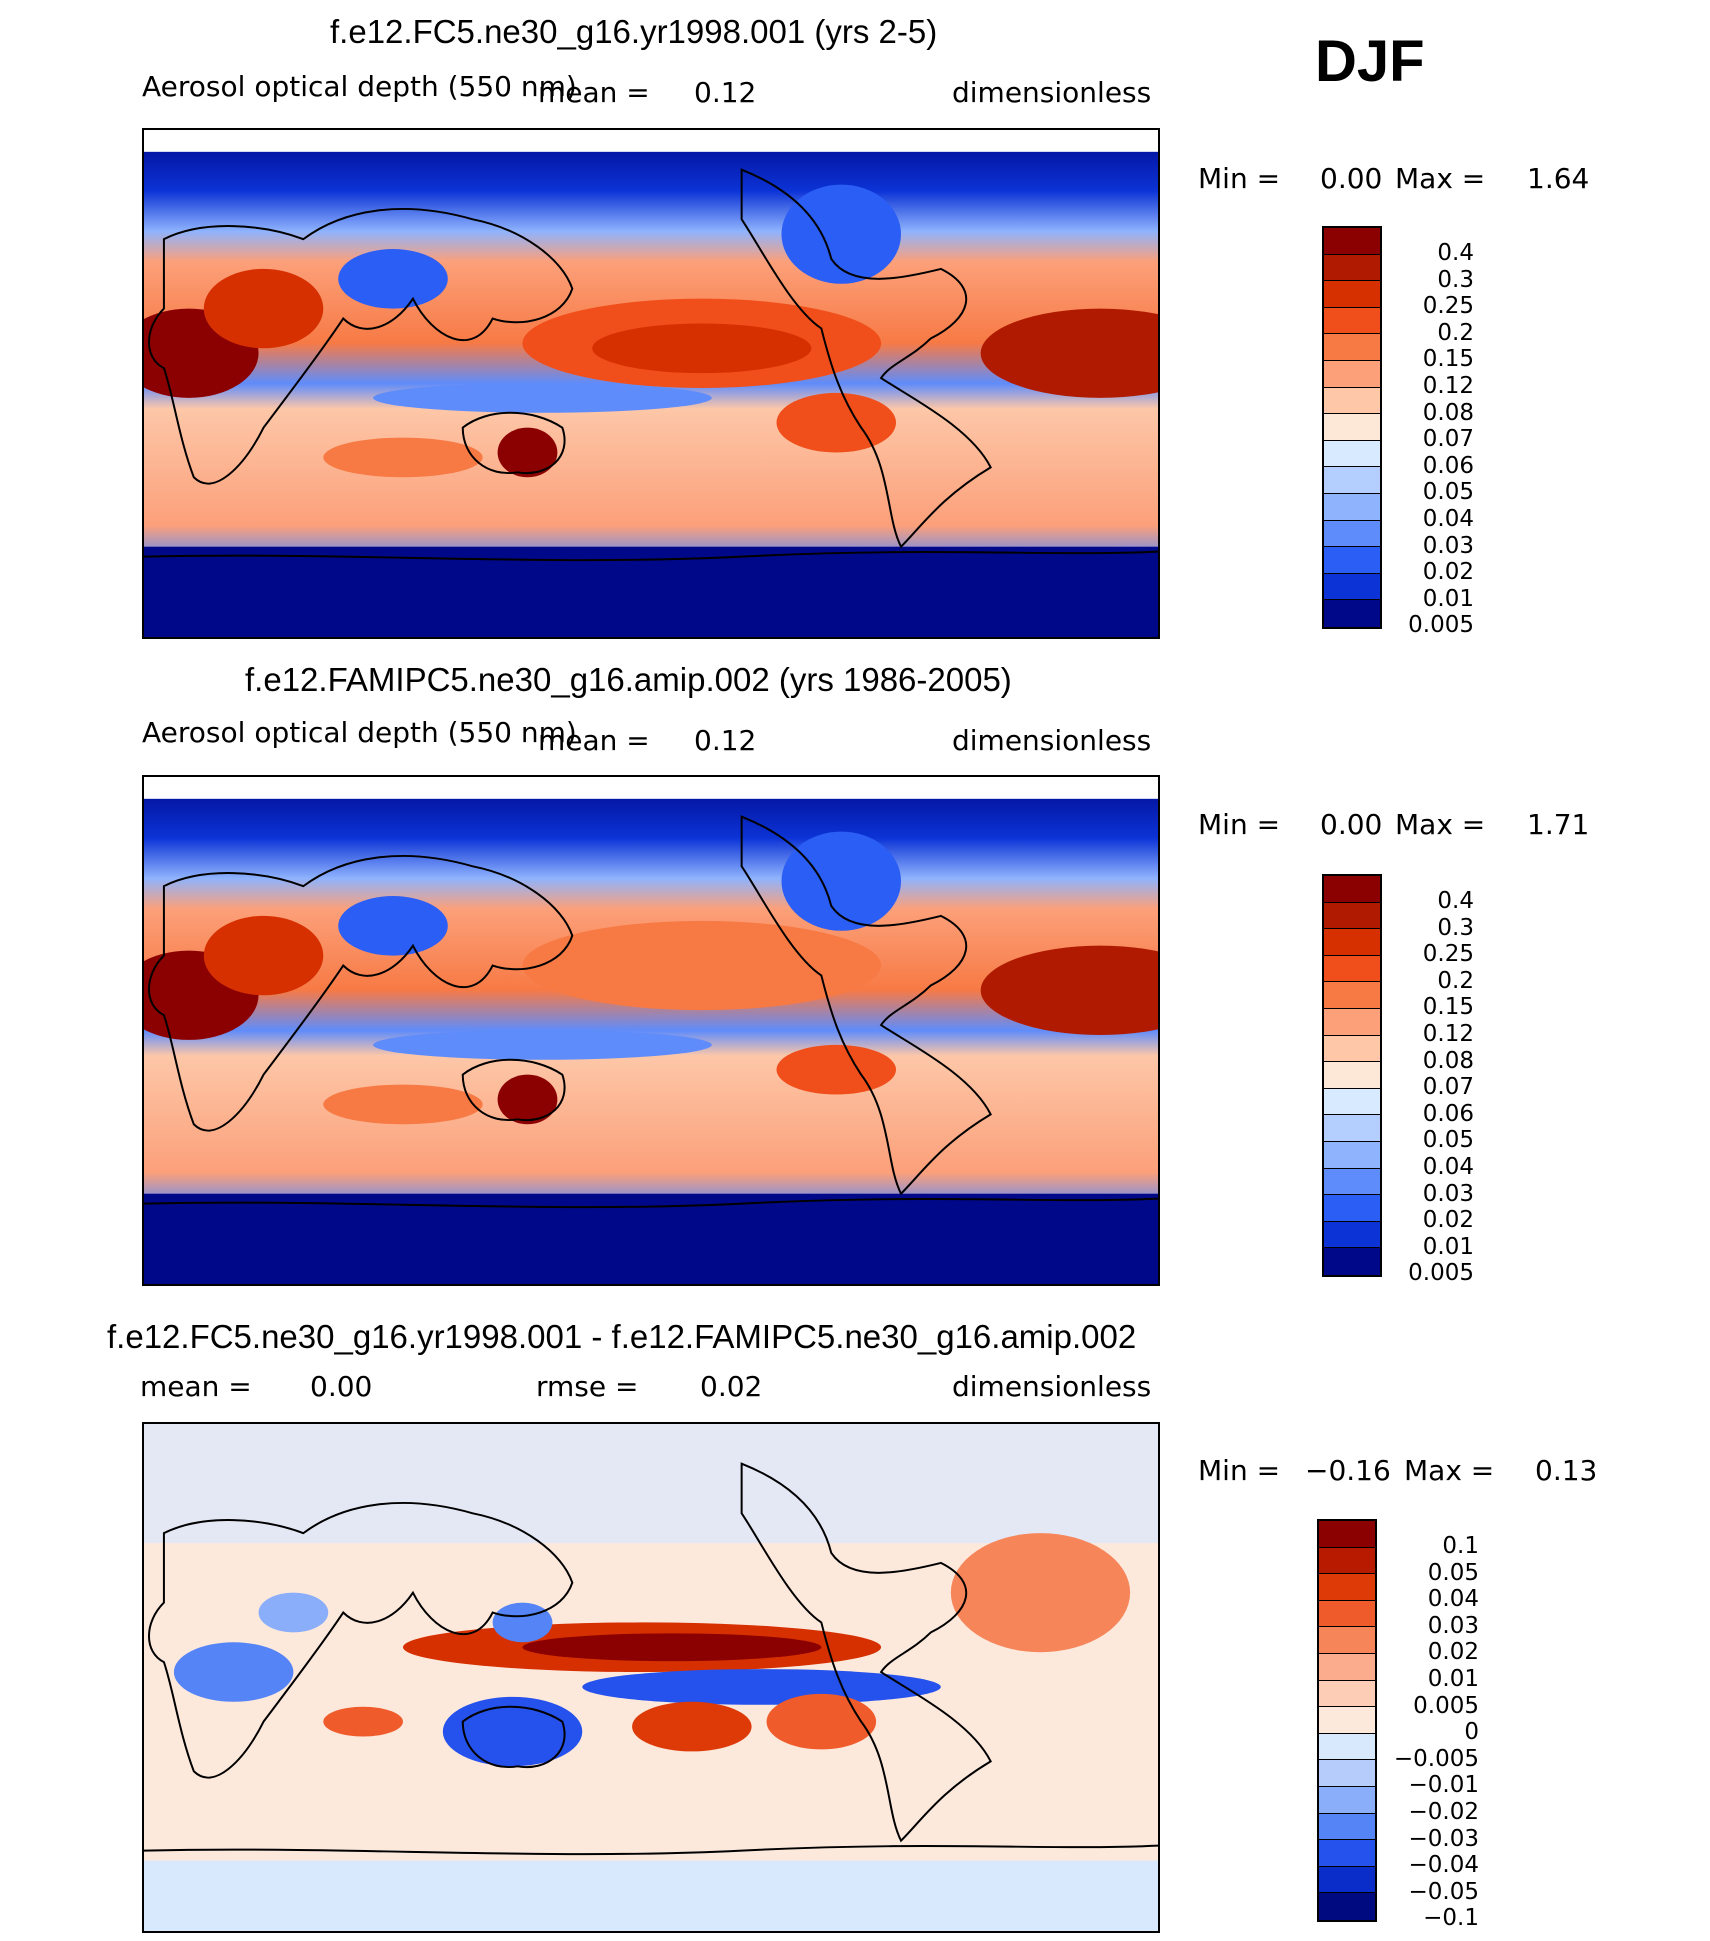  I want to click on panel-3-units: dimensionless, so click(1052, 1386).